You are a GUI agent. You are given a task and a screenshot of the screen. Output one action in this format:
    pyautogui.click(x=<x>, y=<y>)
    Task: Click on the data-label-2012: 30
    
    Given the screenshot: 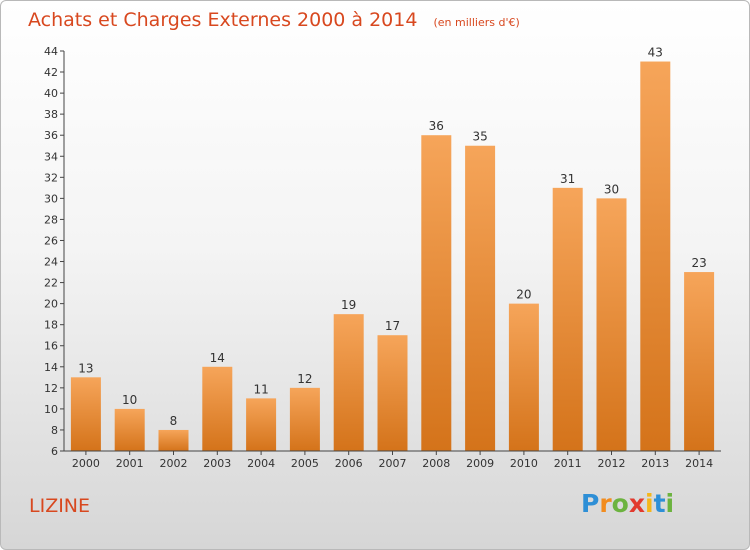 What is the action you would take?
    pyautogui.click(x=611, y=189)
    